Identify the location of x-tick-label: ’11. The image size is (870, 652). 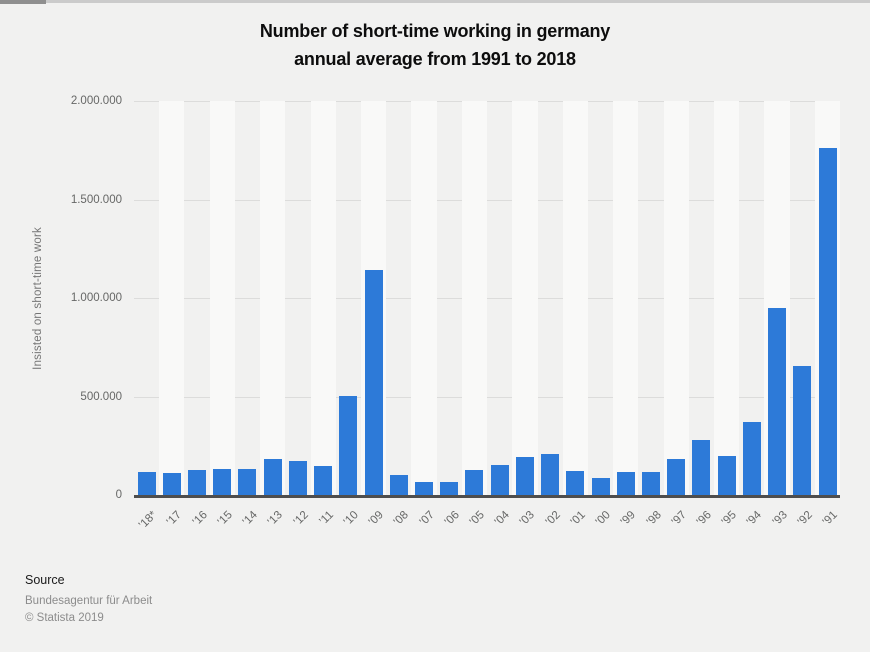
(326, 518).